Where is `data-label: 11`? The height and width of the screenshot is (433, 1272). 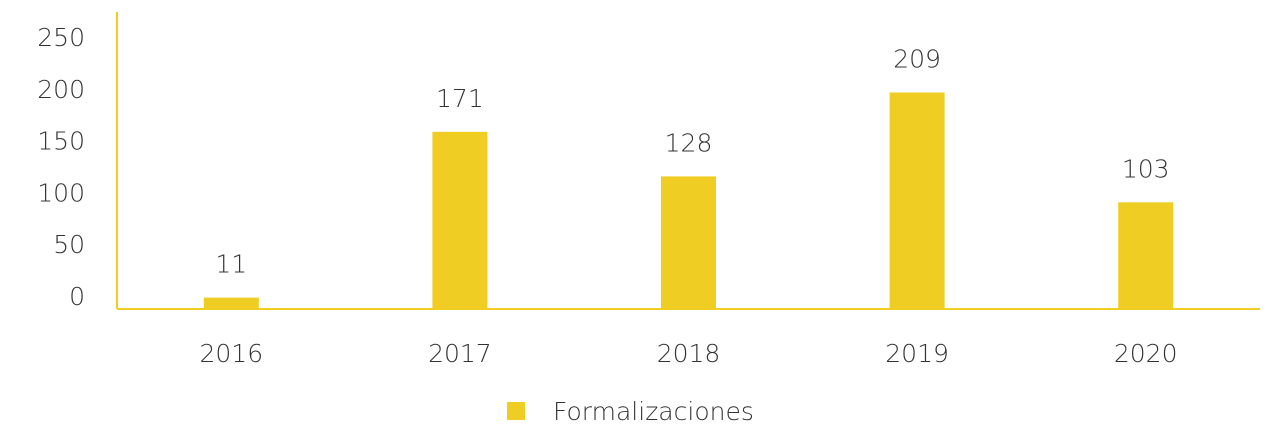 data-label: 11 is located at coordinates (231, 264).